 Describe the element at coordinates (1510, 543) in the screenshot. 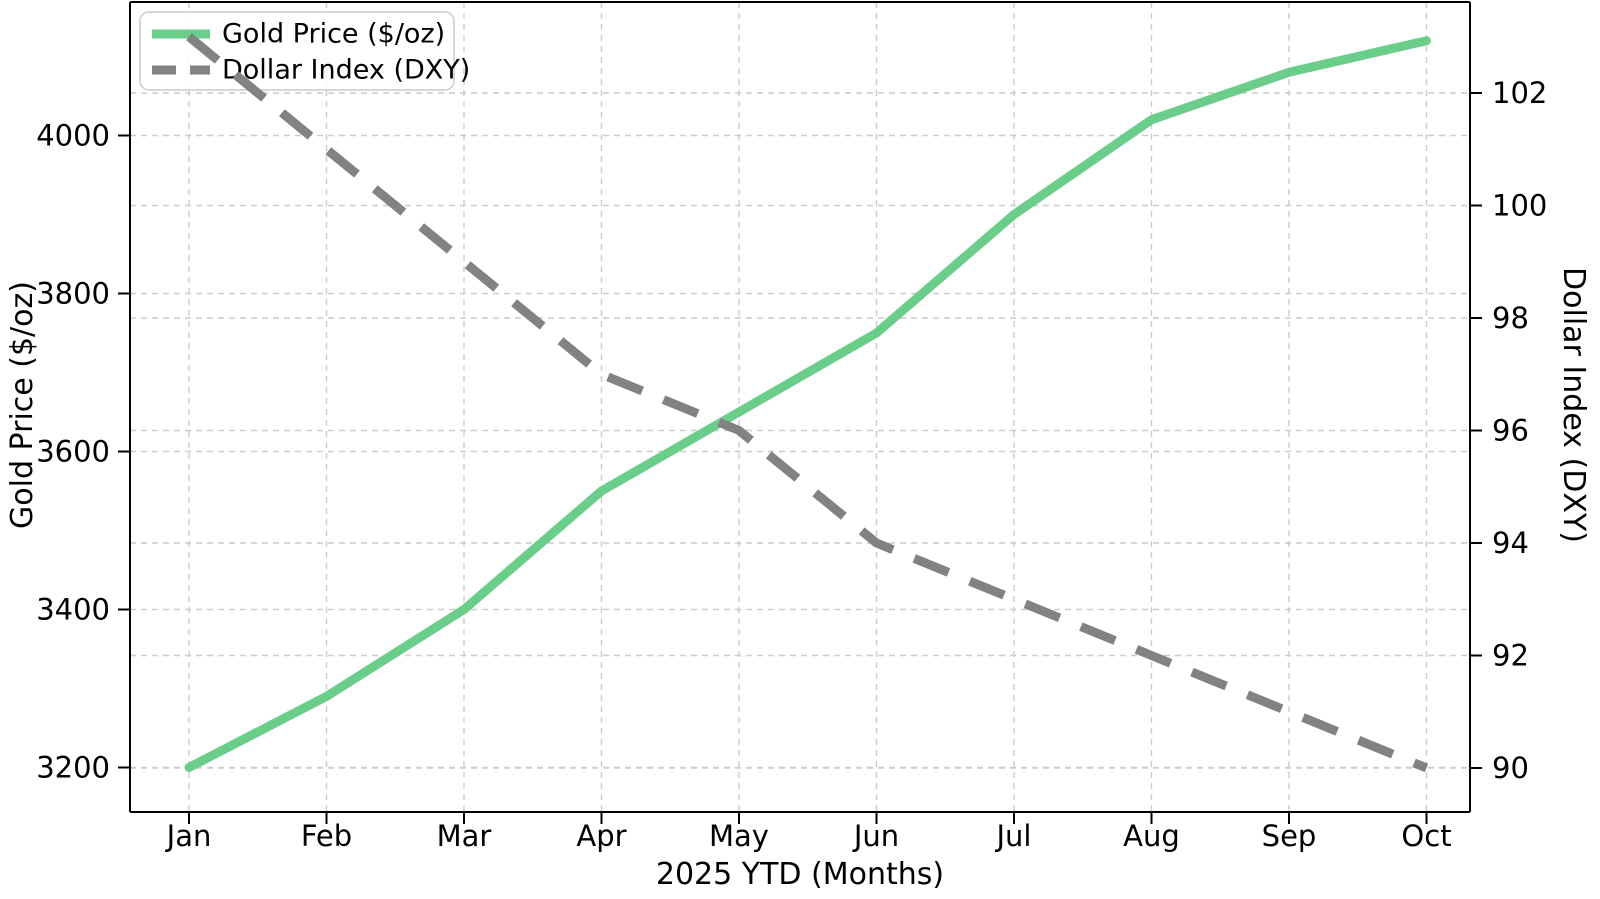

I see `right-tick-label: 94` at that location.